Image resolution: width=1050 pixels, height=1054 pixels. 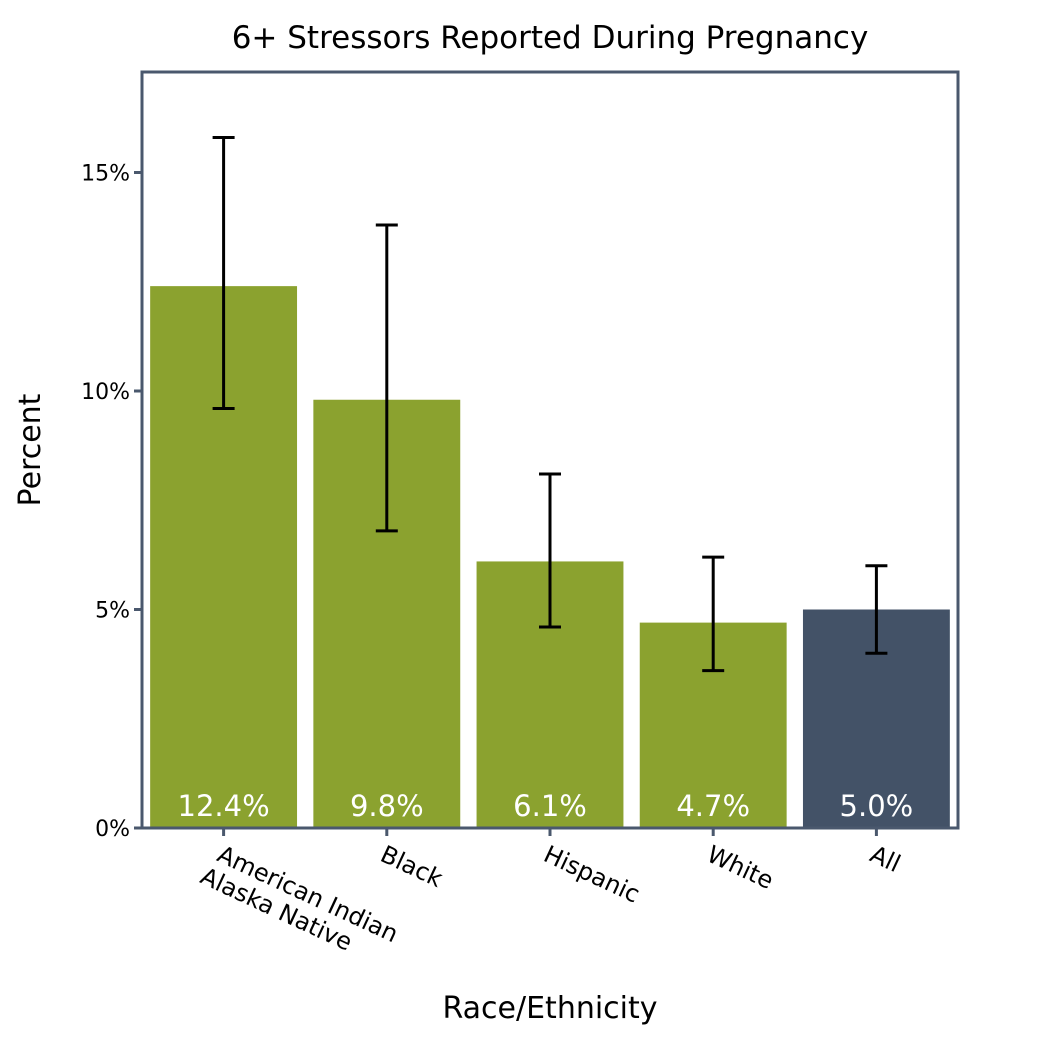 I want to click on data-label: 6.1%, so click(x=550, y=806).